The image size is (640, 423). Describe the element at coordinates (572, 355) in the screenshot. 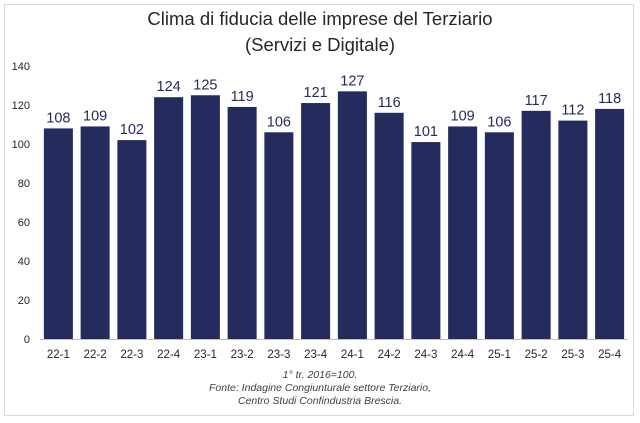

I see `x-tick-label: 25-3` at that location.